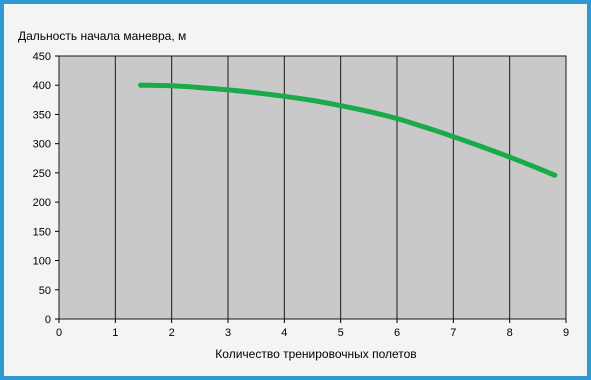 This screenshot has height=380, width=591. Describe the element at coordinates (42, 232) in the screenshot. I see `y-tick-label-150: 150` at that location.